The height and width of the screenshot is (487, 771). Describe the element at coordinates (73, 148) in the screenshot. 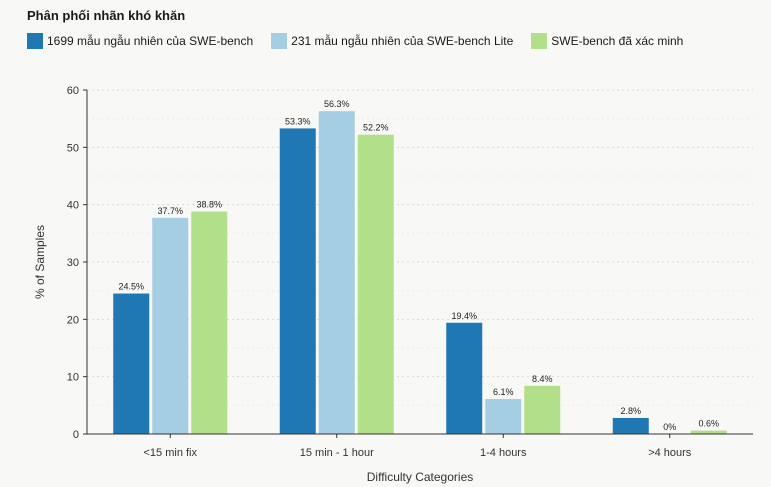

I see `y-tick-label: 50` at that location.